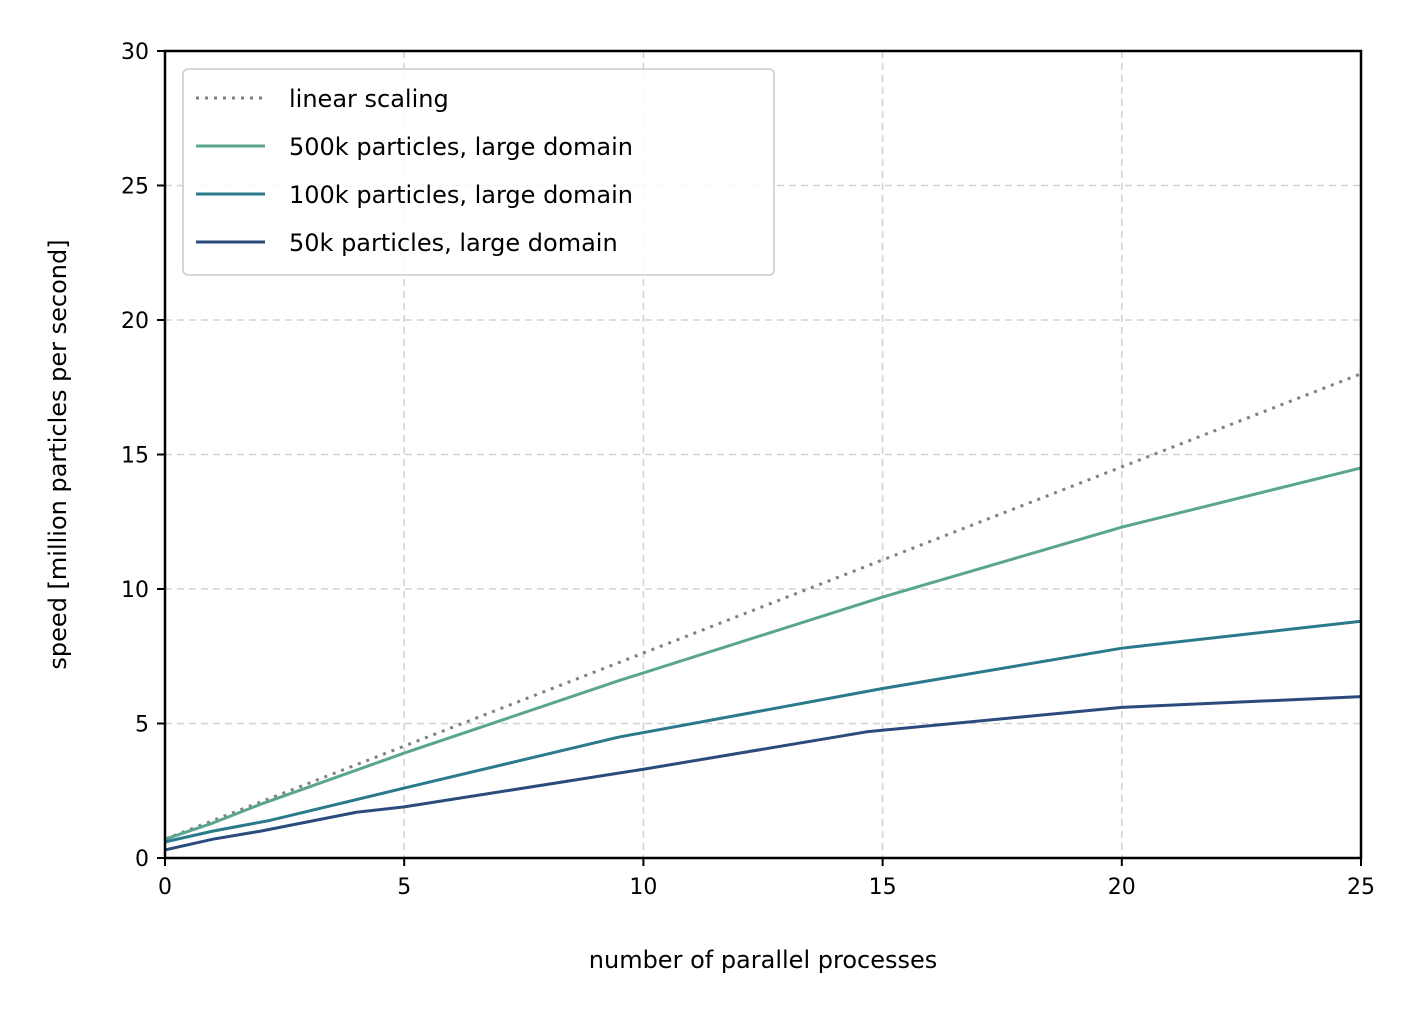 The height and width of the screenshot is (1016, 1422). What do you see at coordinates (142, 725) in the screenshot?
I see `y-tick-label: 5` at bounding box center [142, 725].